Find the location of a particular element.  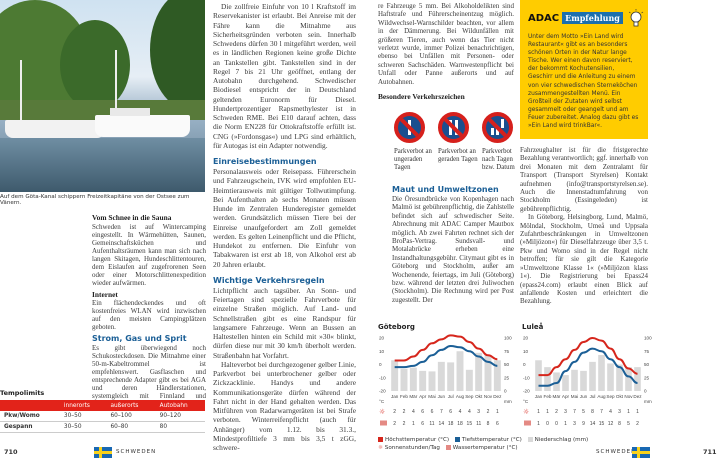

month-label: Mai is located at coordinates (431, 396).